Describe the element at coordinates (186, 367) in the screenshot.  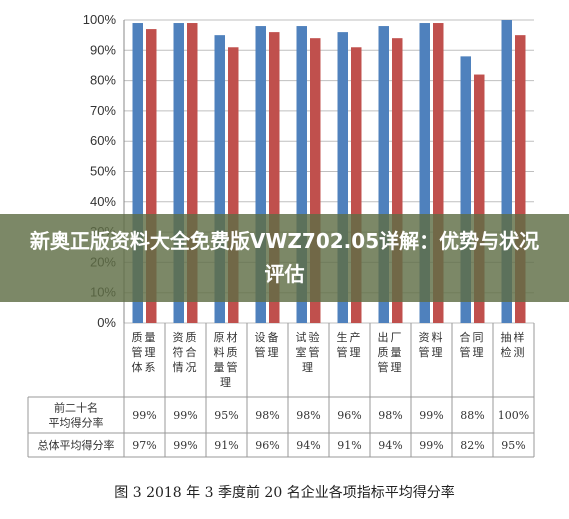
I see `category-label: 情况` at that location.